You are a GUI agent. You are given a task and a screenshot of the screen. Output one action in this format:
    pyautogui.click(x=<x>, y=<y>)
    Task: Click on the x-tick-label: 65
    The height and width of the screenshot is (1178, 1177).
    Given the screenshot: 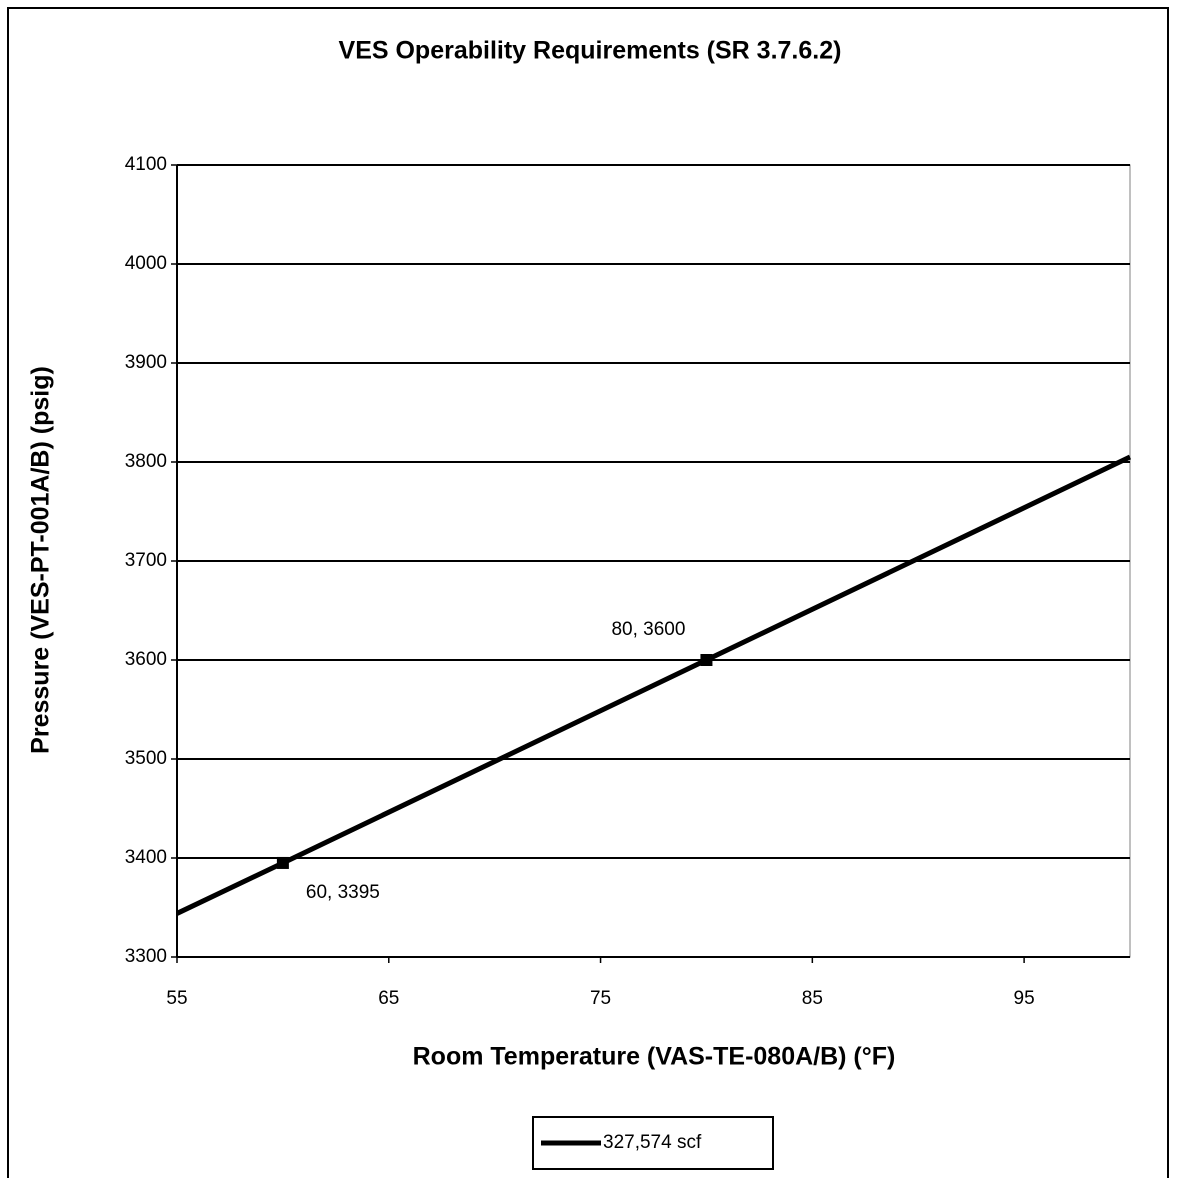 What is the action you would take?
    pyautogui.click(x=388, y=998)
    